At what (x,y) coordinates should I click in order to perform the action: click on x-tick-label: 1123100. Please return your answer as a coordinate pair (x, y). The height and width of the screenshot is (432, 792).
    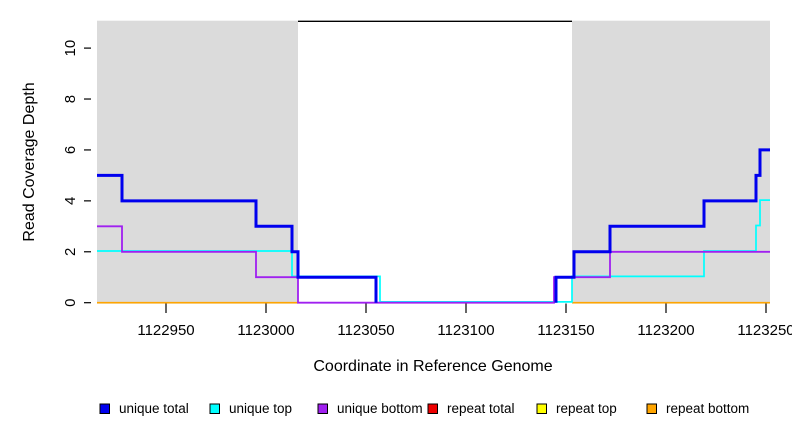
    Looking at the image, I should click on (465, 330).